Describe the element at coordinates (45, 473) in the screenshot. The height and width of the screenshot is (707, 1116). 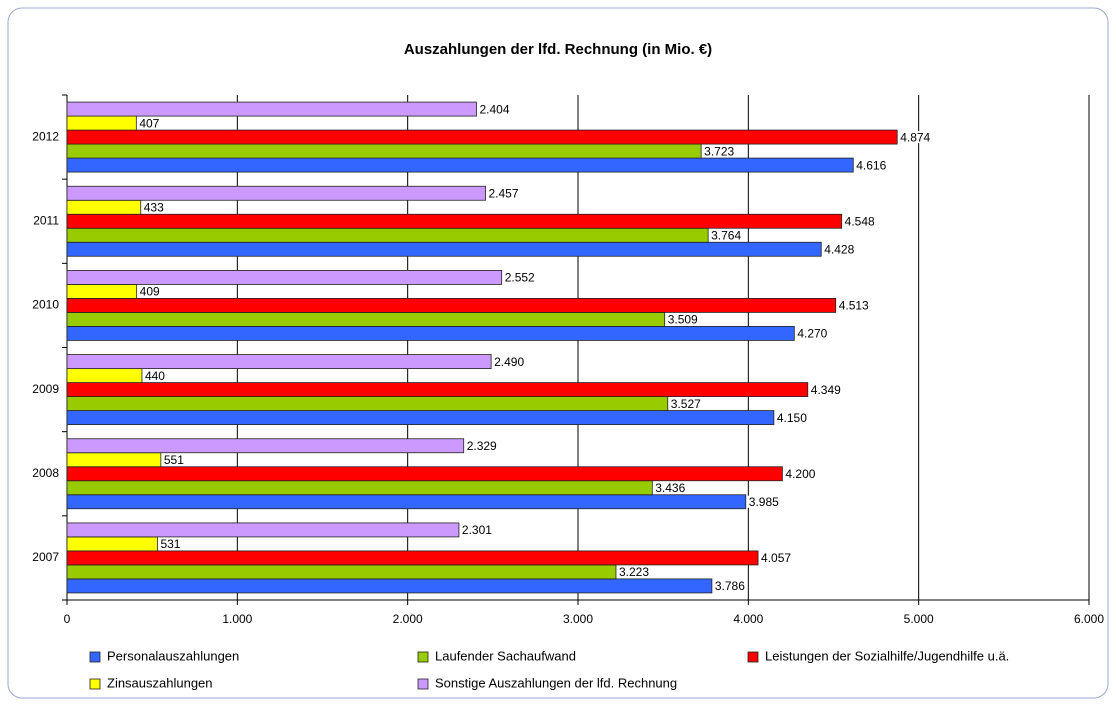
I see `y-tick-label: 2008` at that location.